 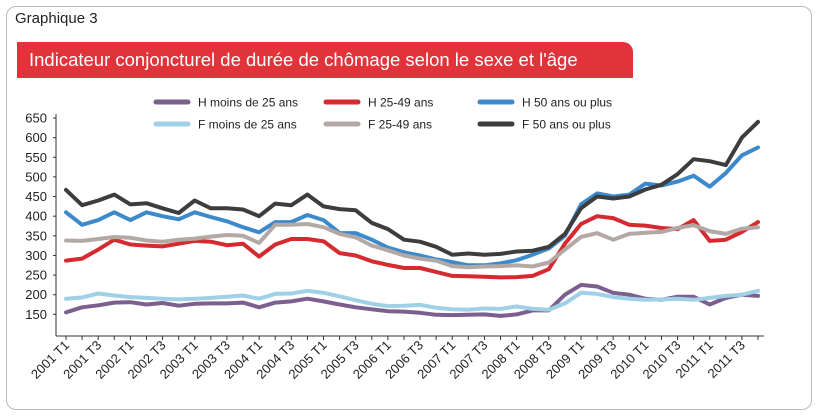 I want to click on y-tick-label: 200, so click(x=36, y=294).